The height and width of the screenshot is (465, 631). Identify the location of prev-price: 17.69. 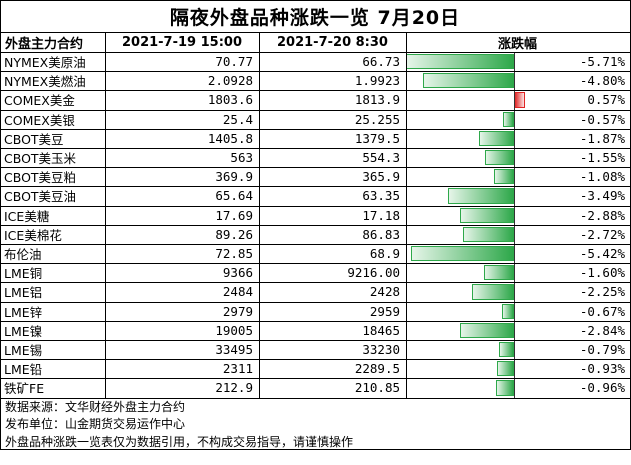
(234, 215).